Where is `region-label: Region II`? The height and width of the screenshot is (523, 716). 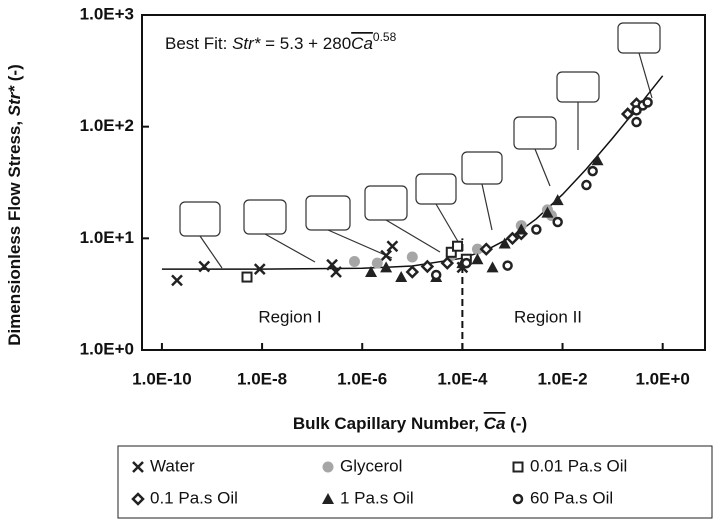 region-label: Region II is located at coordinates (548, 316).